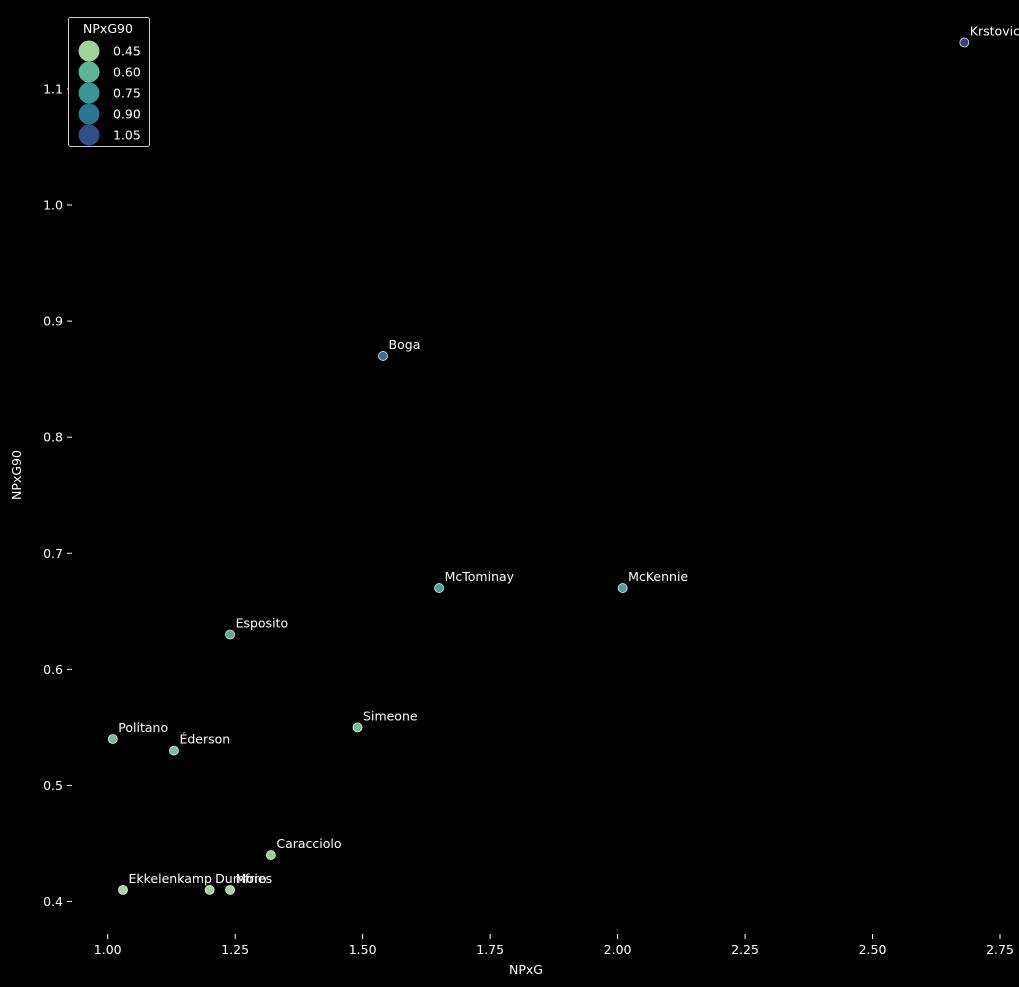 The height and width of the screenshot is (987, 1019). Describe the element at coordinates (235, 949) in the screenshot. I see `x-tick-label: 1.25` at that location.